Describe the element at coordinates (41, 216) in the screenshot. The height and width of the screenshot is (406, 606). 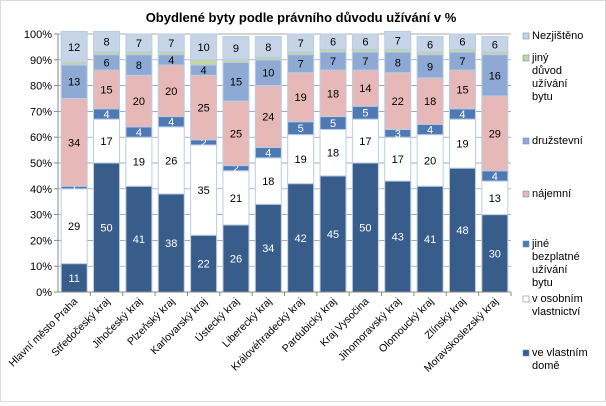
I see `y-tick-label: 30%` at that location.